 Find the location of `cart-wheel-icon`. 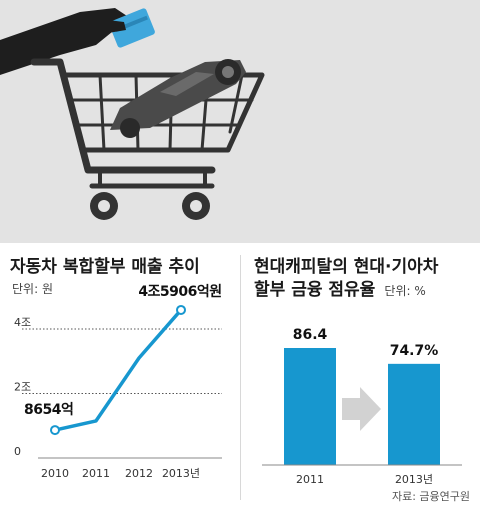

cart-wheel-icon is located at coordinates (150, 206).